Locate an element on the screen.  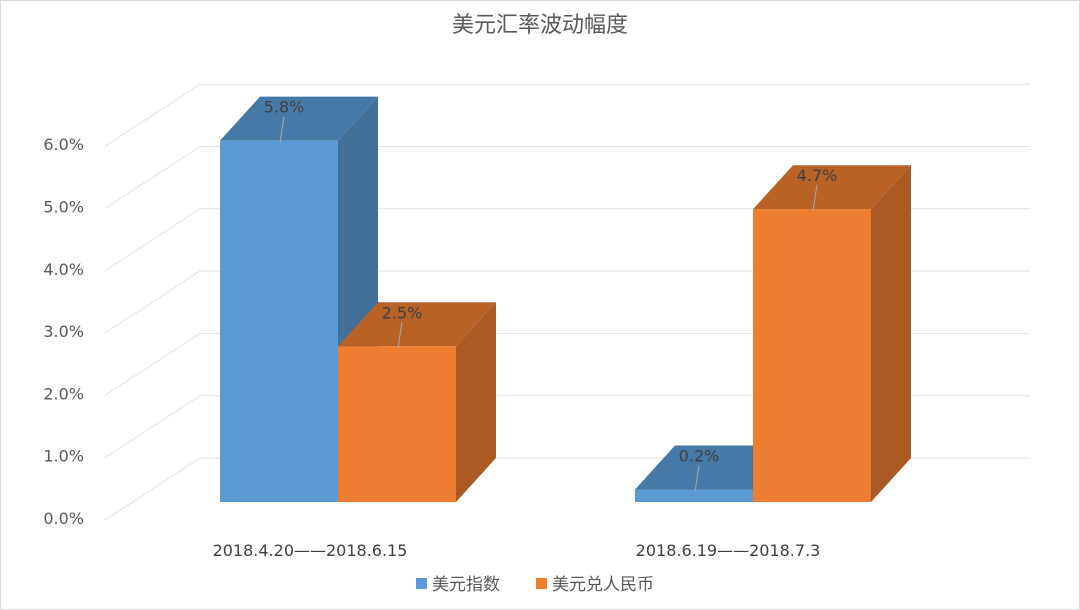
y-tick-label: 4.0% is located at coordinates (63, 269).